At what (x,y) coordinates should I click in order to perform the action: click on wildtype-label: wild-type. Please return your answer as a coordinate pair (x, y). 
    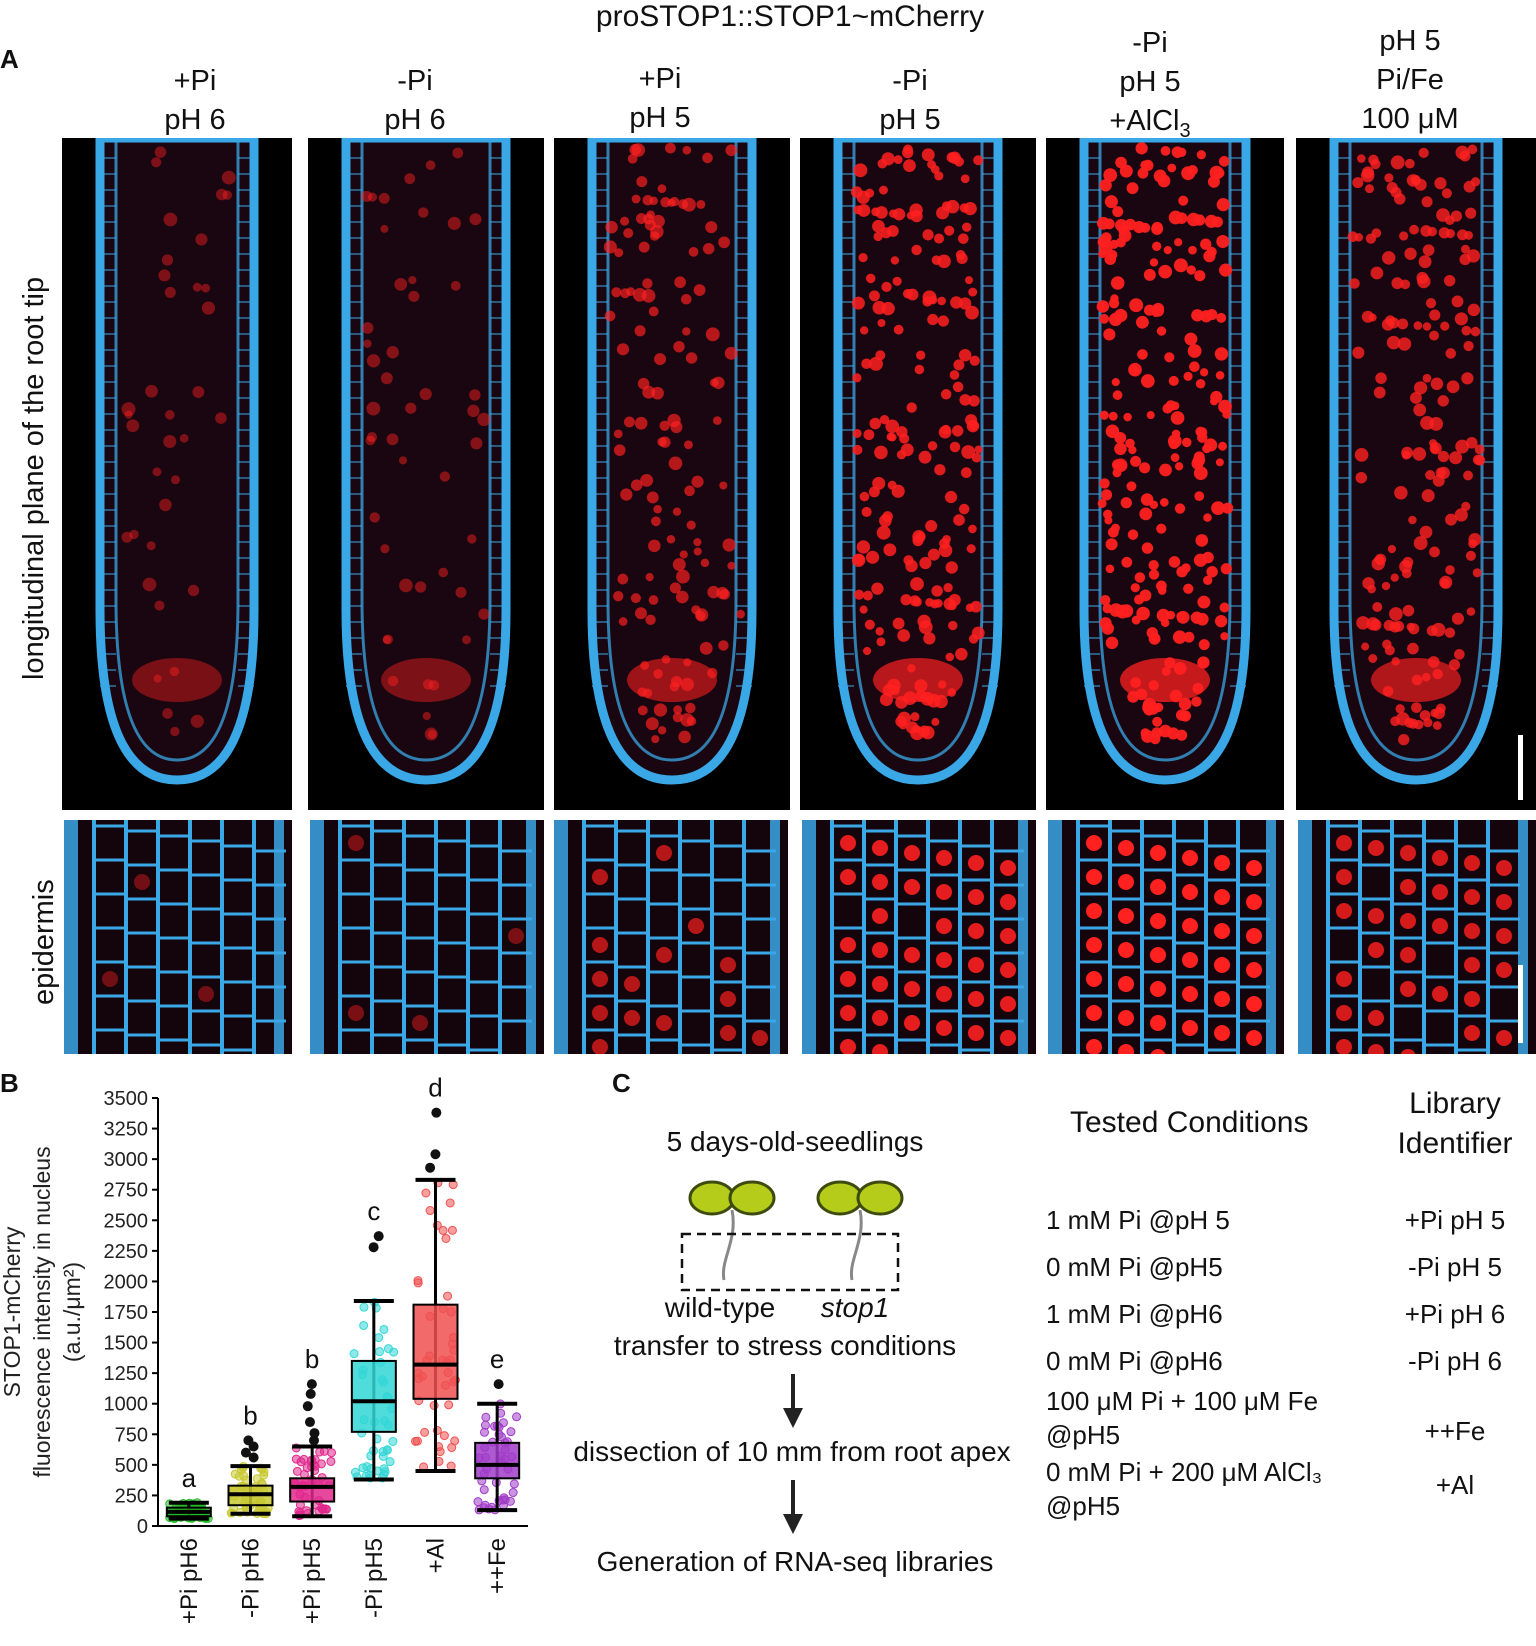
    Looking at the image, I should click on (720, 1307).